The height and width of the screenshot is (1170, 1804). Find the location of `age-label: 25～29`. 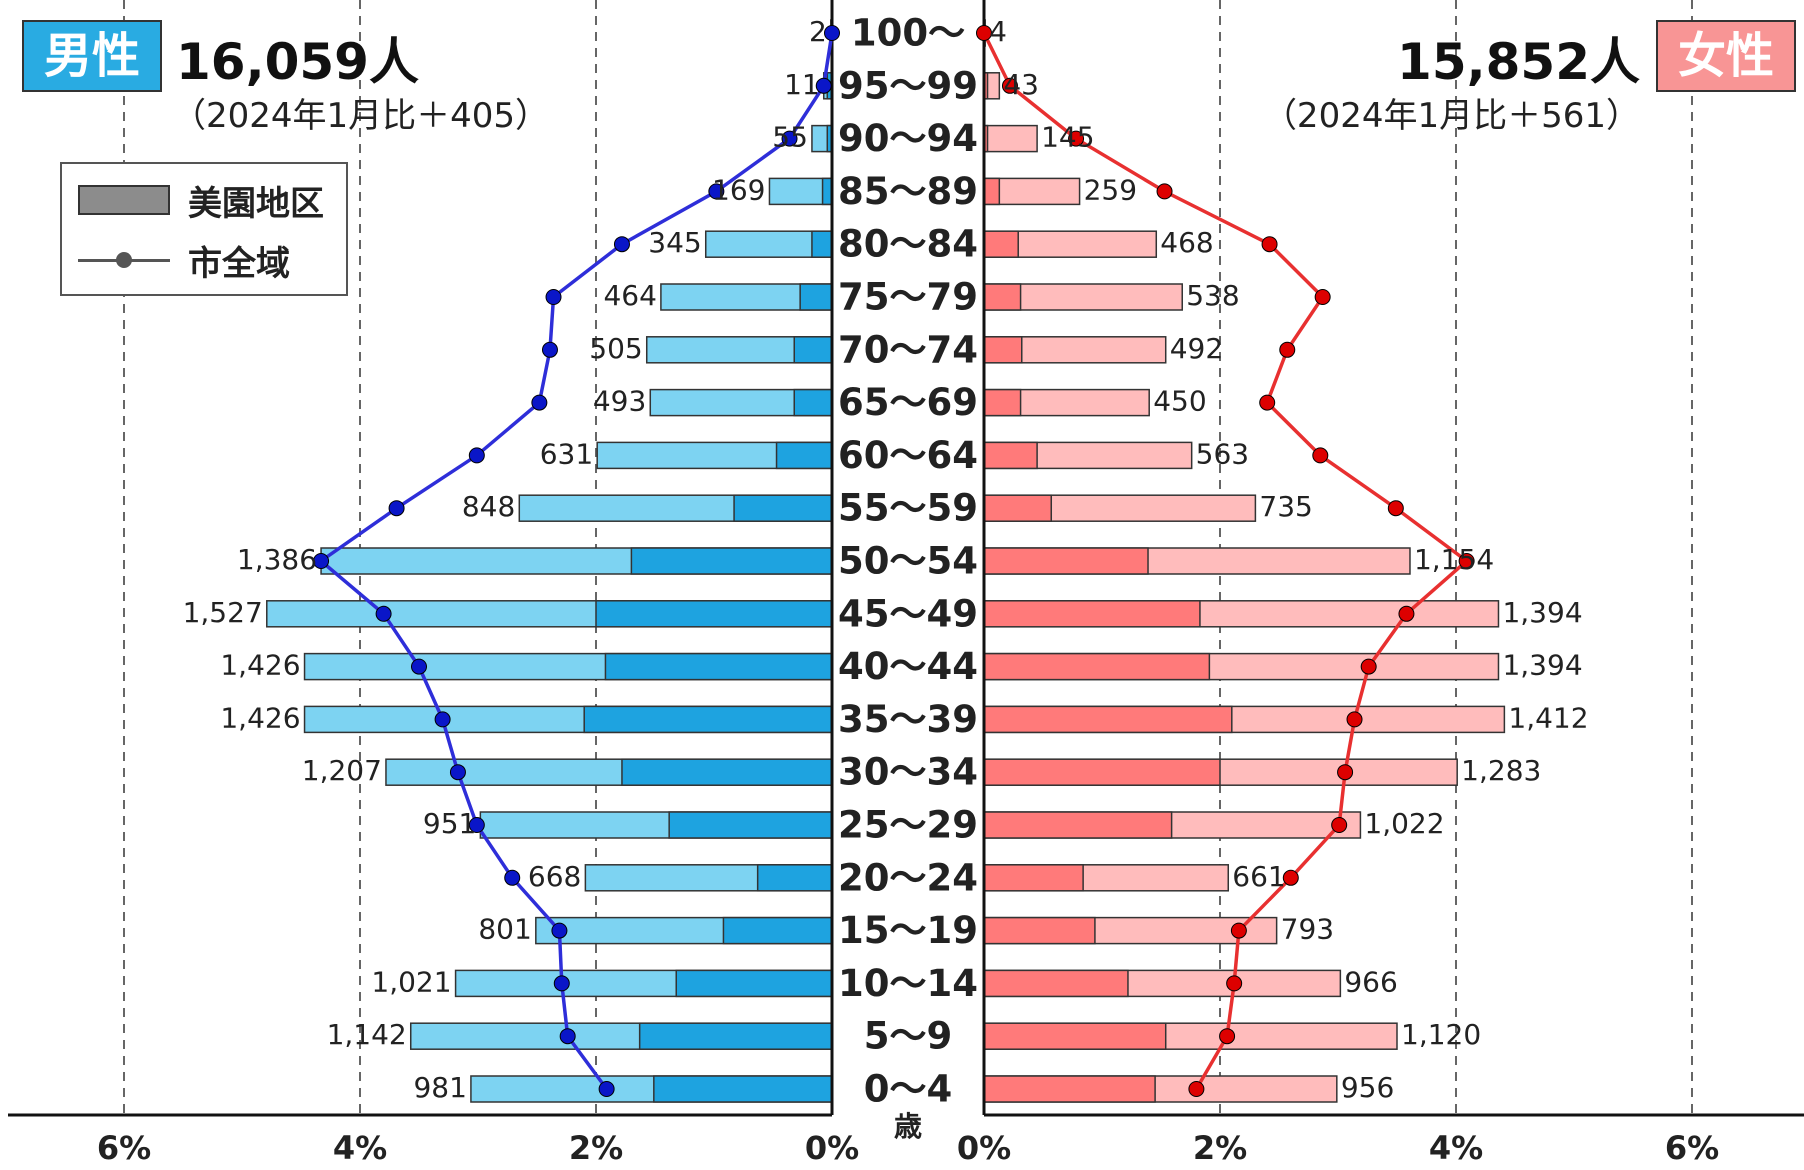

age-label: 25～29 is located at coordinates (908, 825).